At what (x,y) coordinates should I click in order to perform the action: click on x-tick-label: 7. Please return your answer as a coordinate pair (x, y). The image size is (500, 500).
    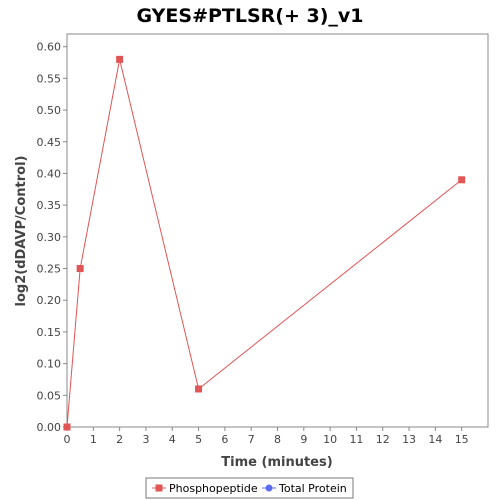
    Looking at the image, I should click on (251, 439).